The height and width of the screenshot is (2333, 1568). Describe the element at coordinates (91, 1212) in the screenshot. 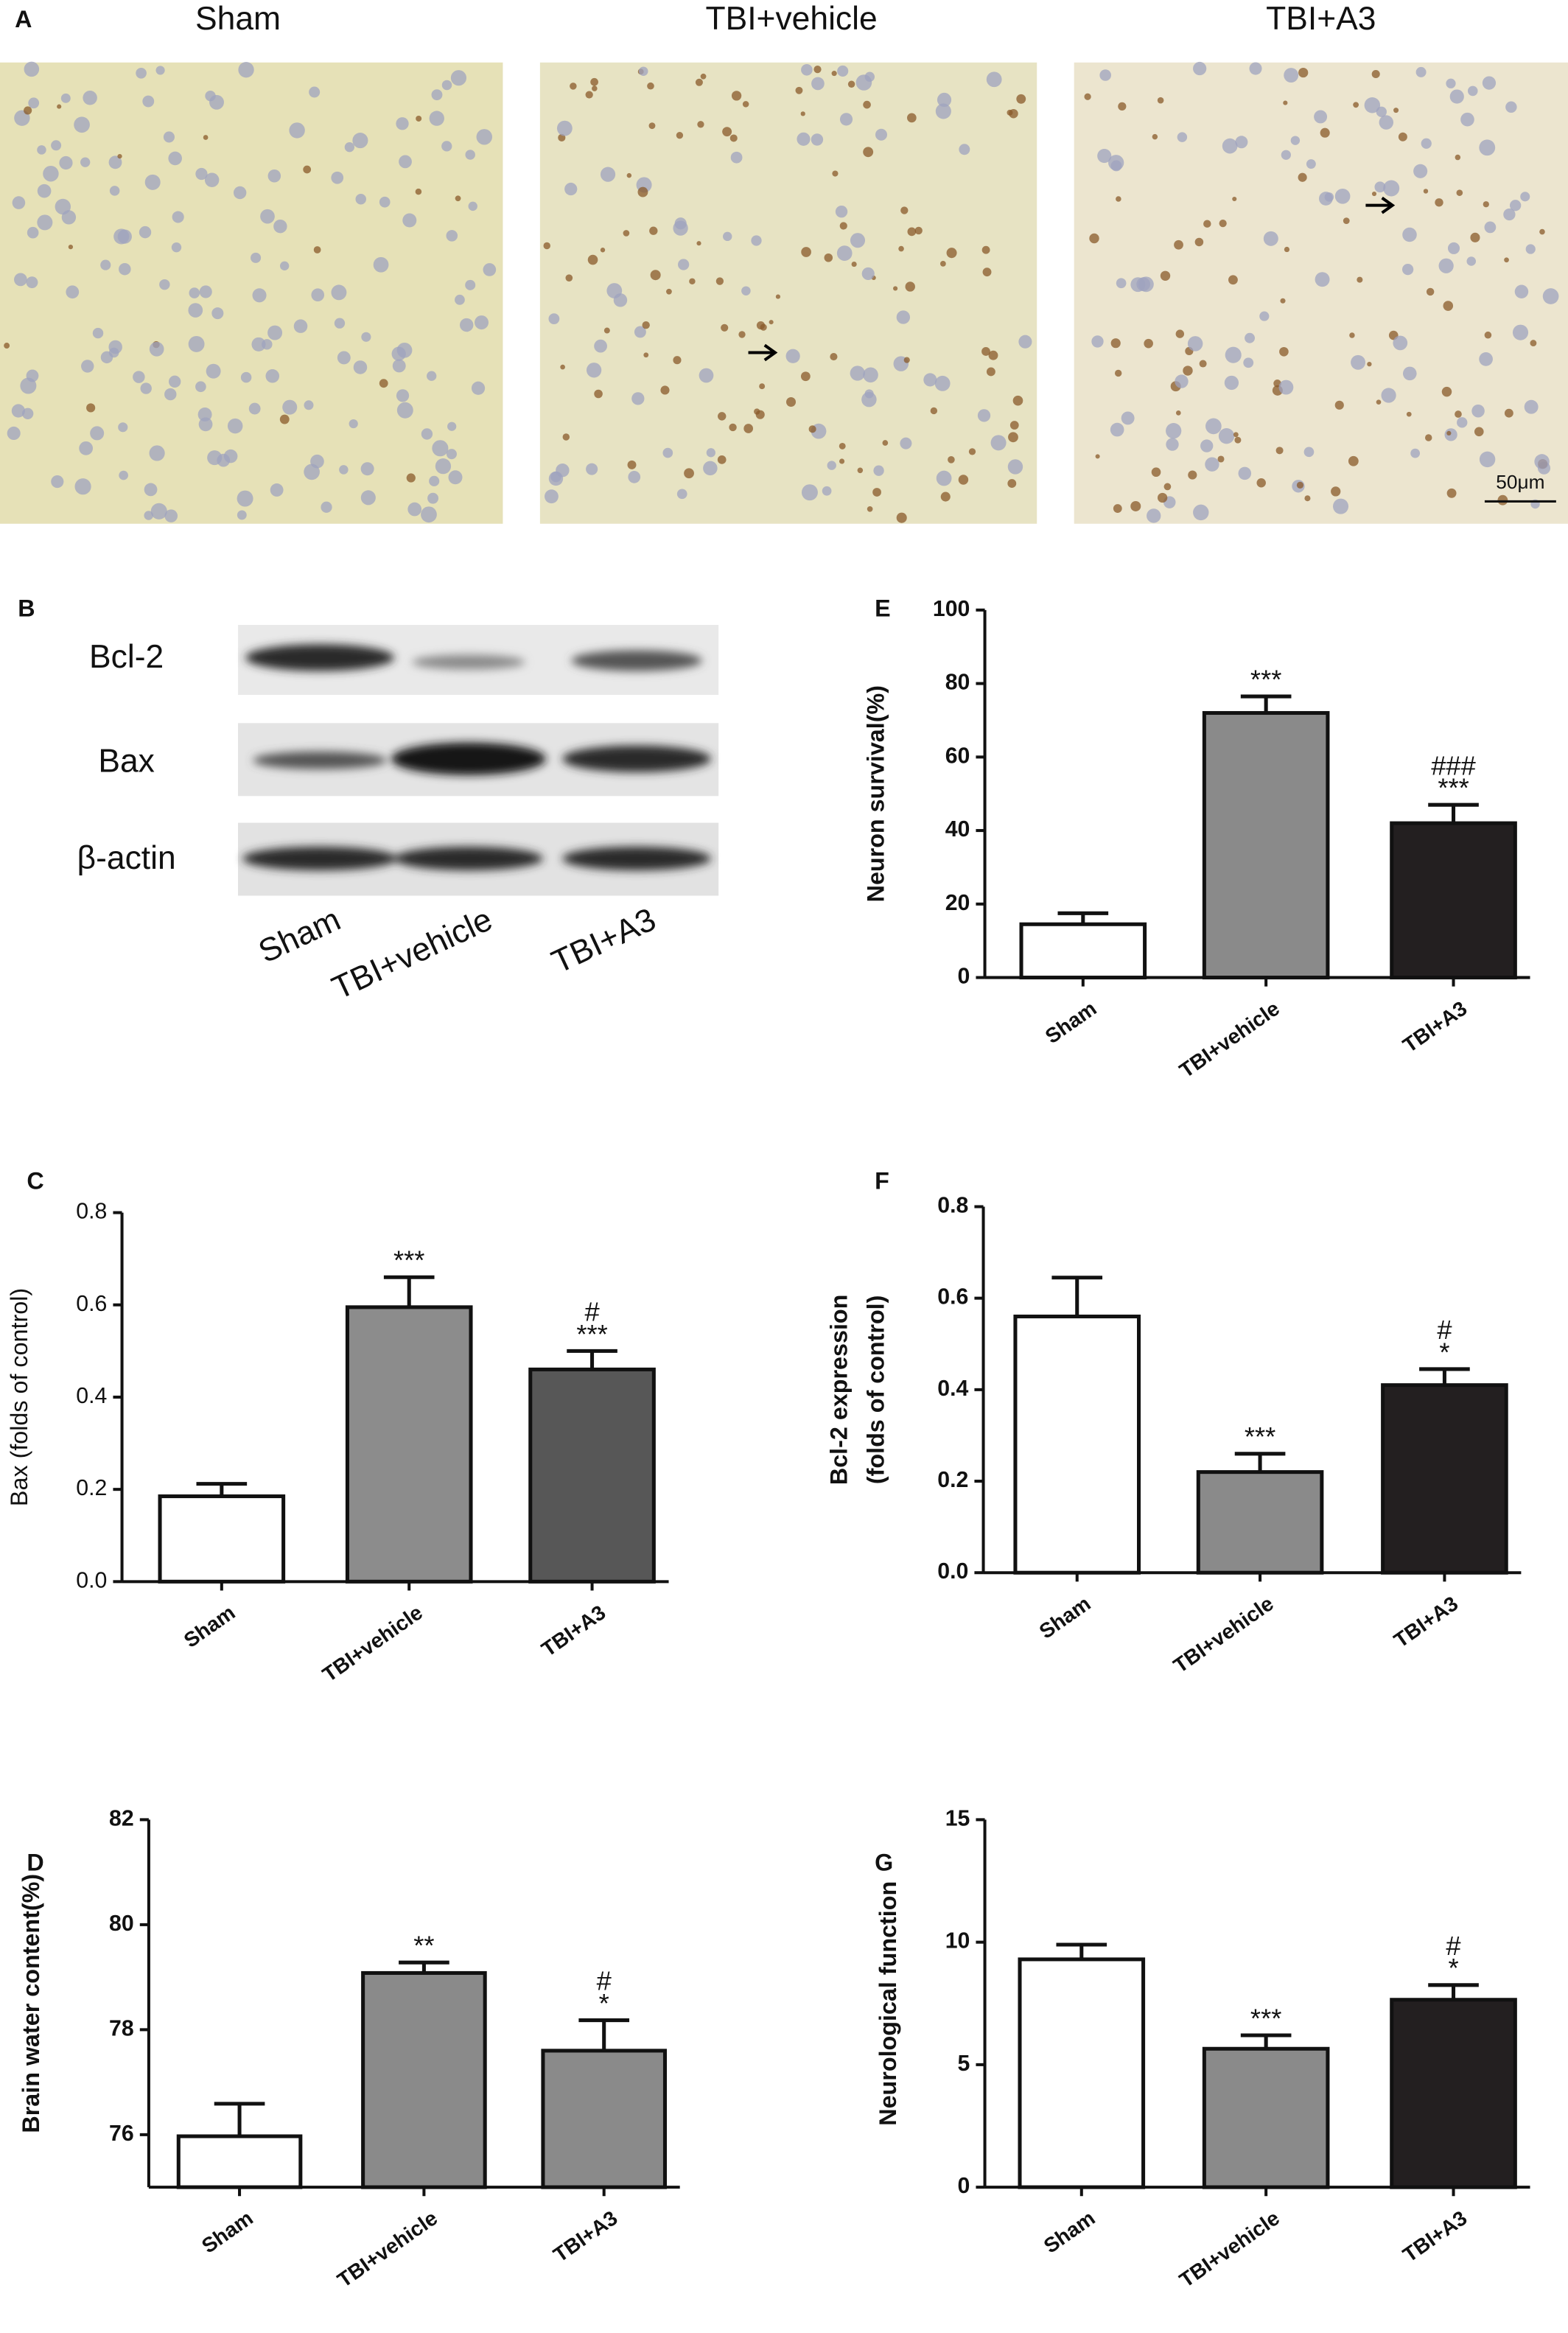

I see `y-tick-label: 0.8` at that location.